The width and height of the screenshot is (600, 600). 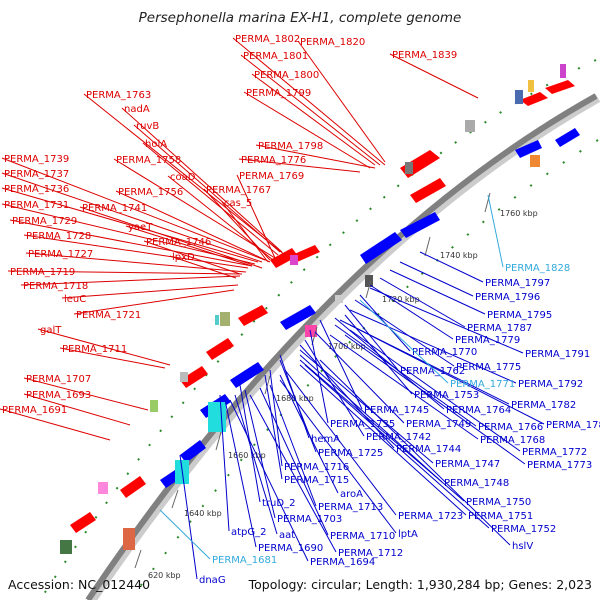 What do you see at coordinates (94, 349) in the screenshot?
I see `gene-label: PERMA_1711` at bounding box center [94, 349].